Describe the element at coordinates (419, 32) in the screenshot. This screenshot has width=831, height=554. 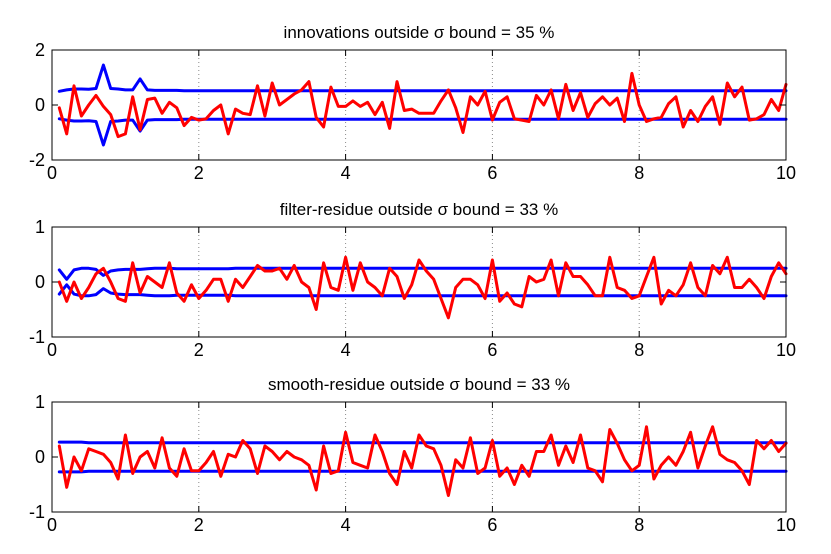
I see `panel-title: innovations outside σ bound = 35 %` at that location.